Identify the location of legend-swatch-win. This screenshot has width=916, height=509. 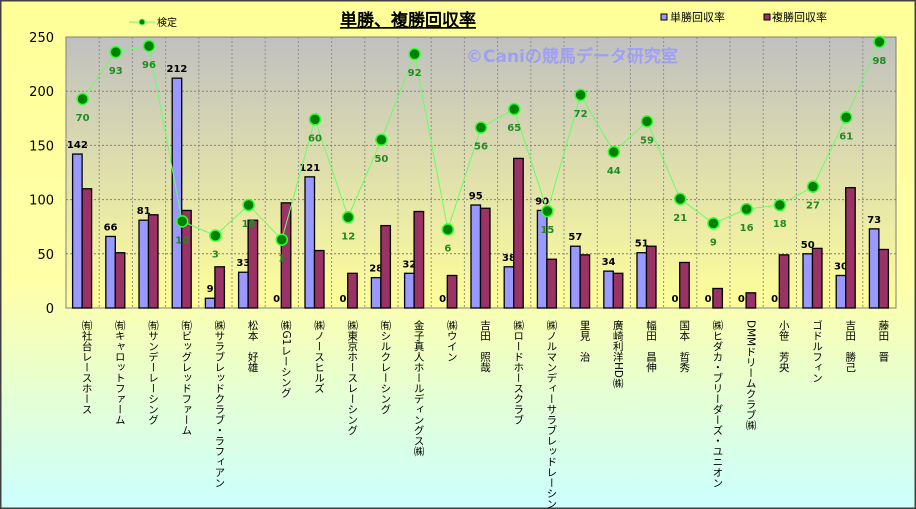
(664, 17).